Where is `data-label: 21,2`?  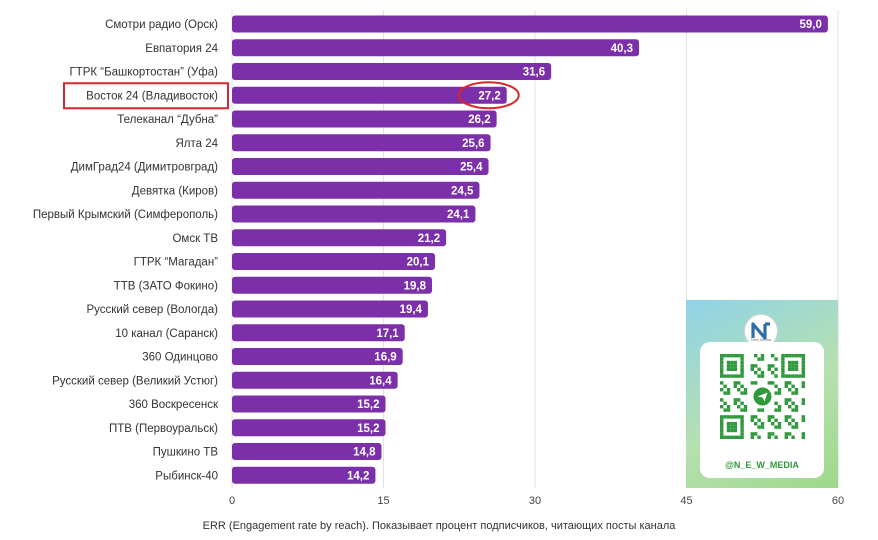 data-label: 21,2 is located at coordinates (429, 239).